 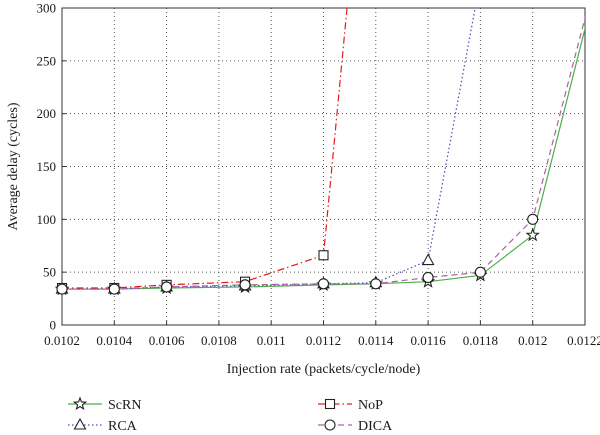 What do you see at coordinates (355, 426) in the screenshot?
I see `legend-item-dica: DICA` at bounding box center [355, 426].